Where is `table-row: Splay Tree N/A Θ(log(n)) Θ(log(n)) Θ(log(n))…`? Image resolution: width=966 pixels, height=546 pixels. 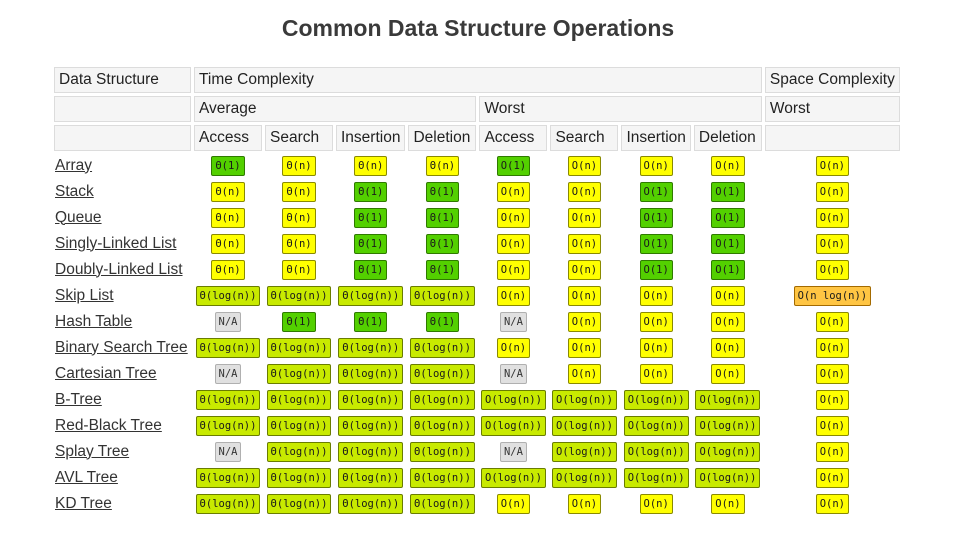 table-row: Splay Tree N/A Θ(log(n)) Θ(log(n)) Θ(log(n))… is located at coordinates (477, 451).